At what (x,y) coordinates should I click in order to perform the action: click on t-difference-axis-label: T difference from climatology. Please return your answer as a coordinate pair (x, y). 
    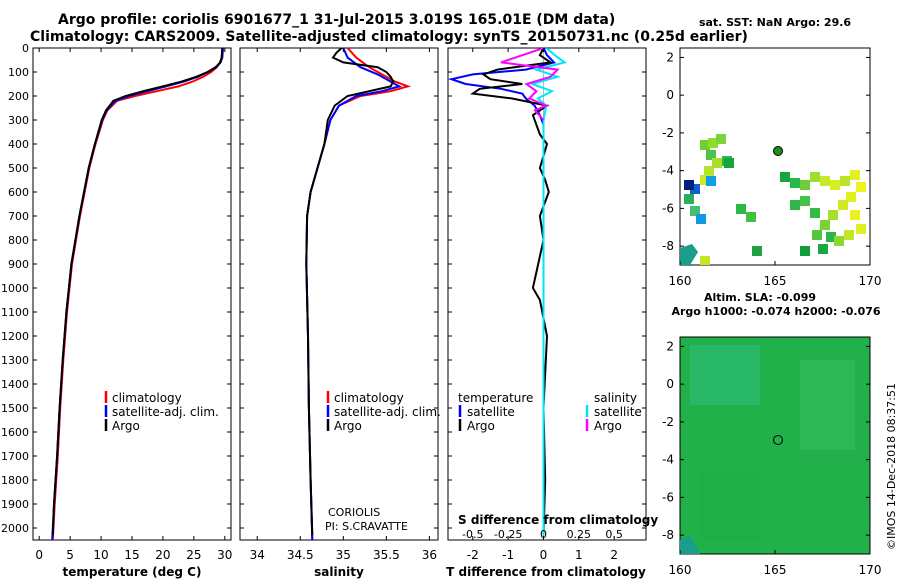
    Looking at the image, I should click on (546, 572).